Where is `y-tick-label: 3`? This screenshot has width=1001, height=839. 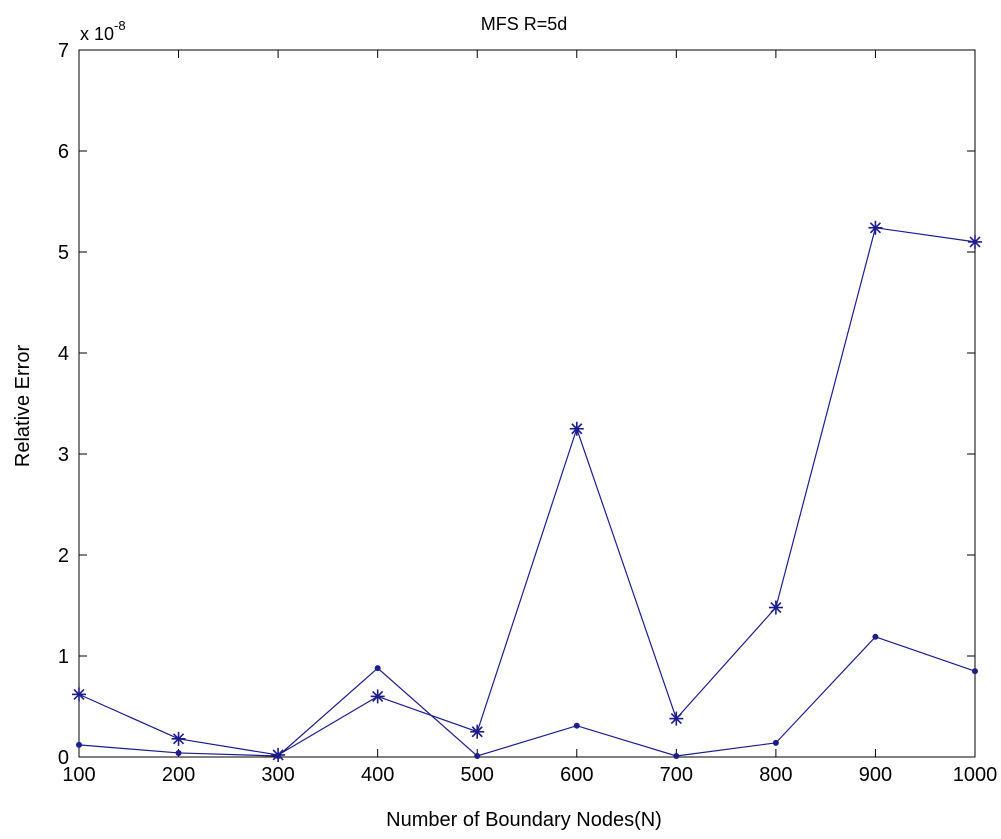
y-tick-label: 3 is located at coordinates (63, 455).